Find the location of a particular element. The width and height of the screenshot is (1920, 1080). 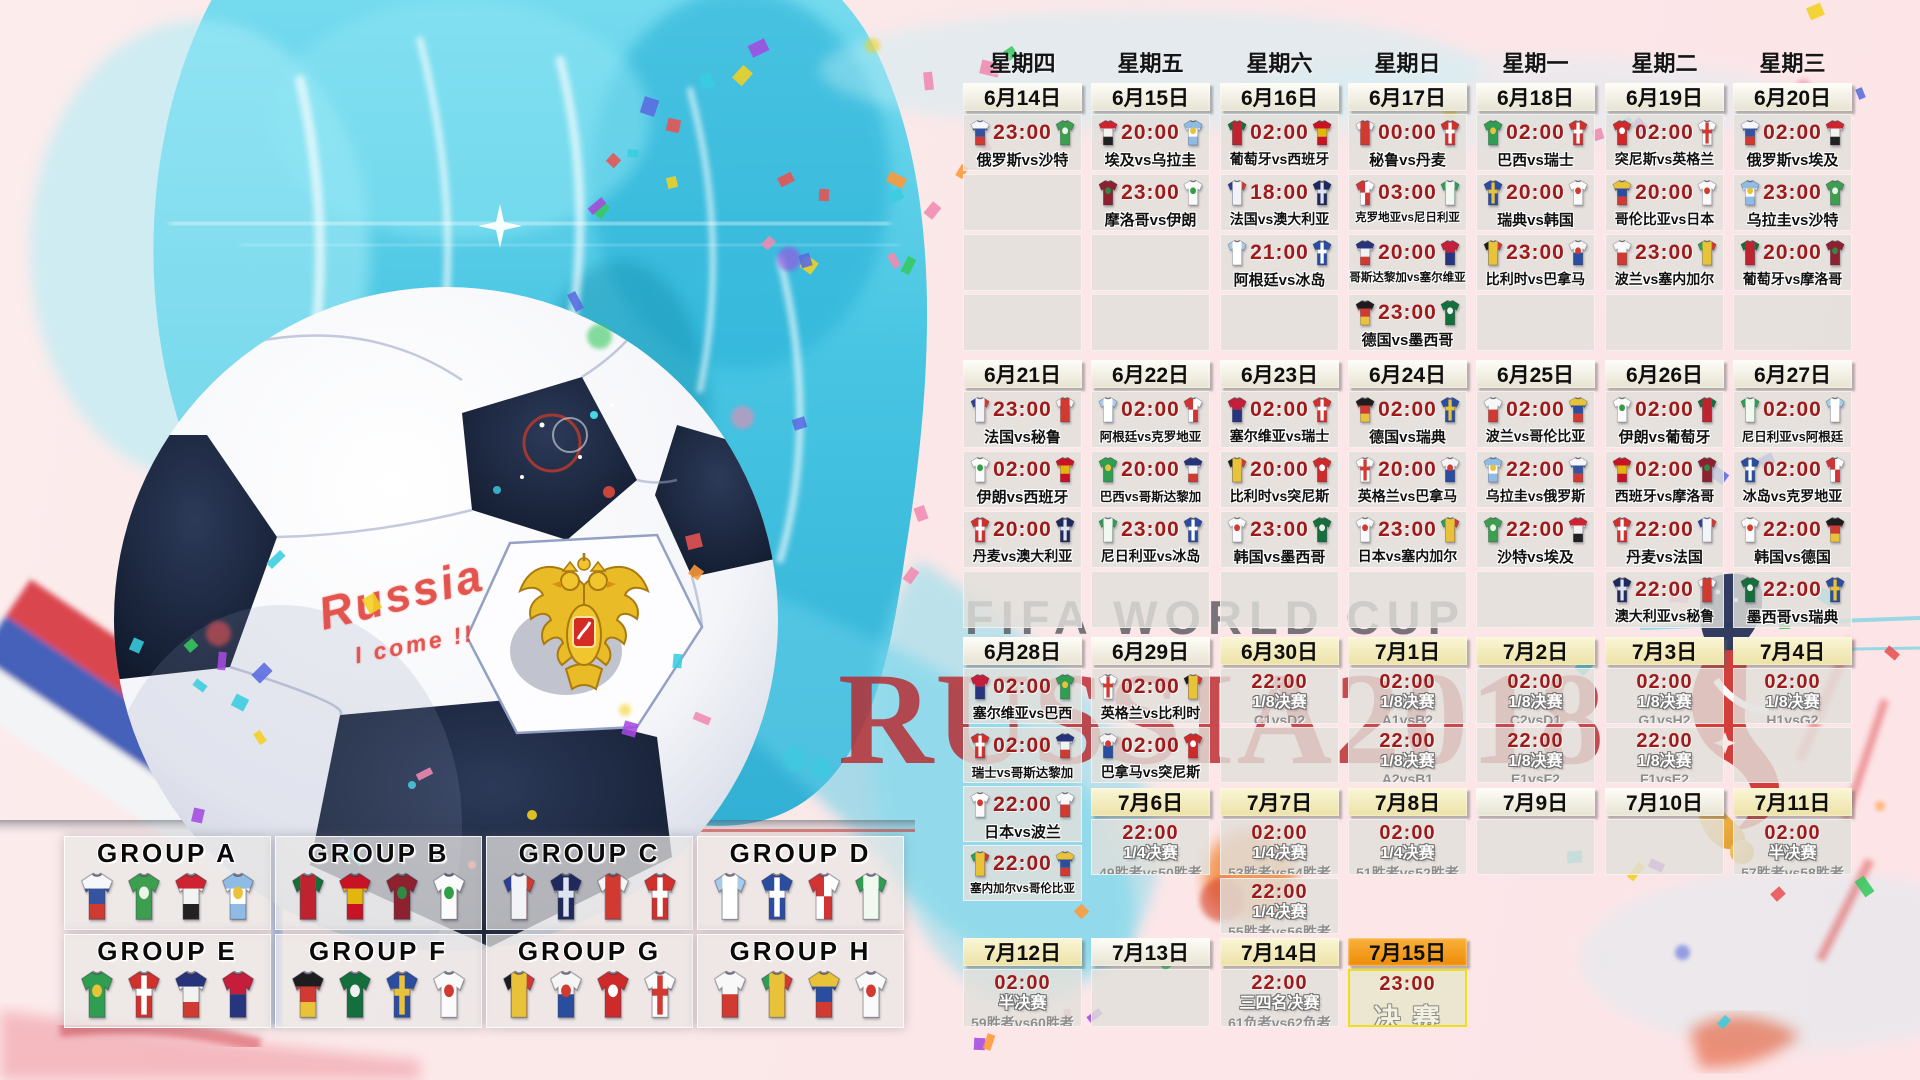

date-header: 7月4日 is located at coordinates (1792, 651).